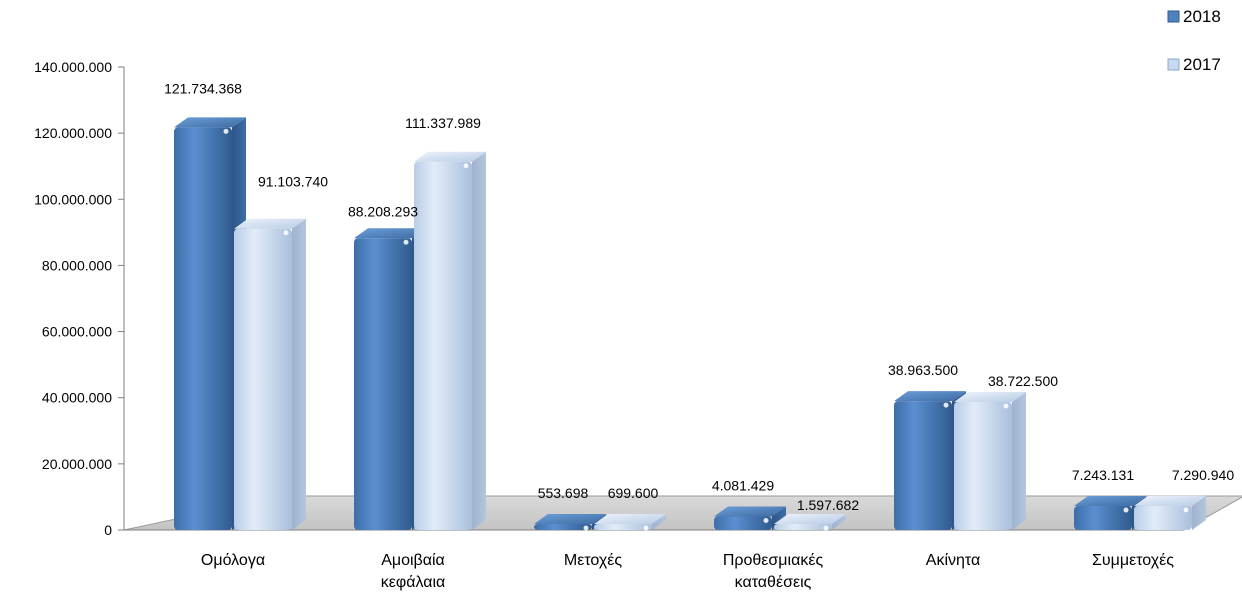  What do you see at coordinates (1133, 560) in the screenshot?
I see `category-label-5: Συμμετοχές` at bounding box center [1133, 560].